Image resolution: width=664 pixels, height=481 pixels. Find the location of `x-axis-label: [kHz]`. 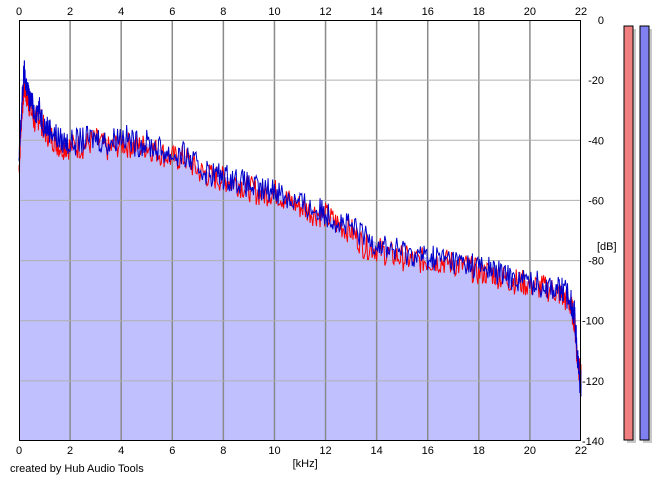

x-axis-label: [kHz] is located at coordinates (305, 464).